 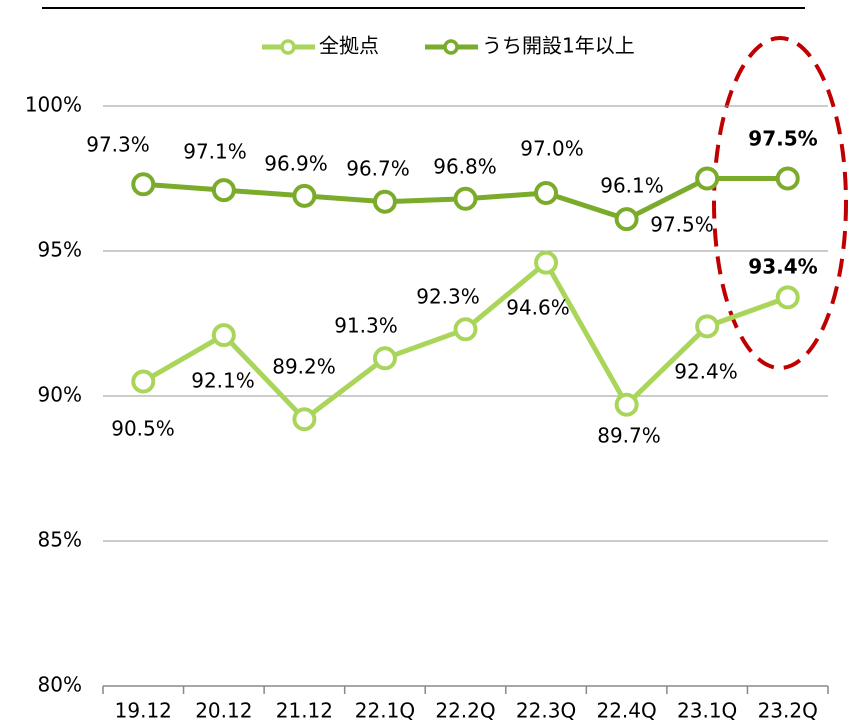 What do you see at coordinates (629, 436) in the screenshot?
I see `value-label: 89.7%` at bounding box center [629, 436].